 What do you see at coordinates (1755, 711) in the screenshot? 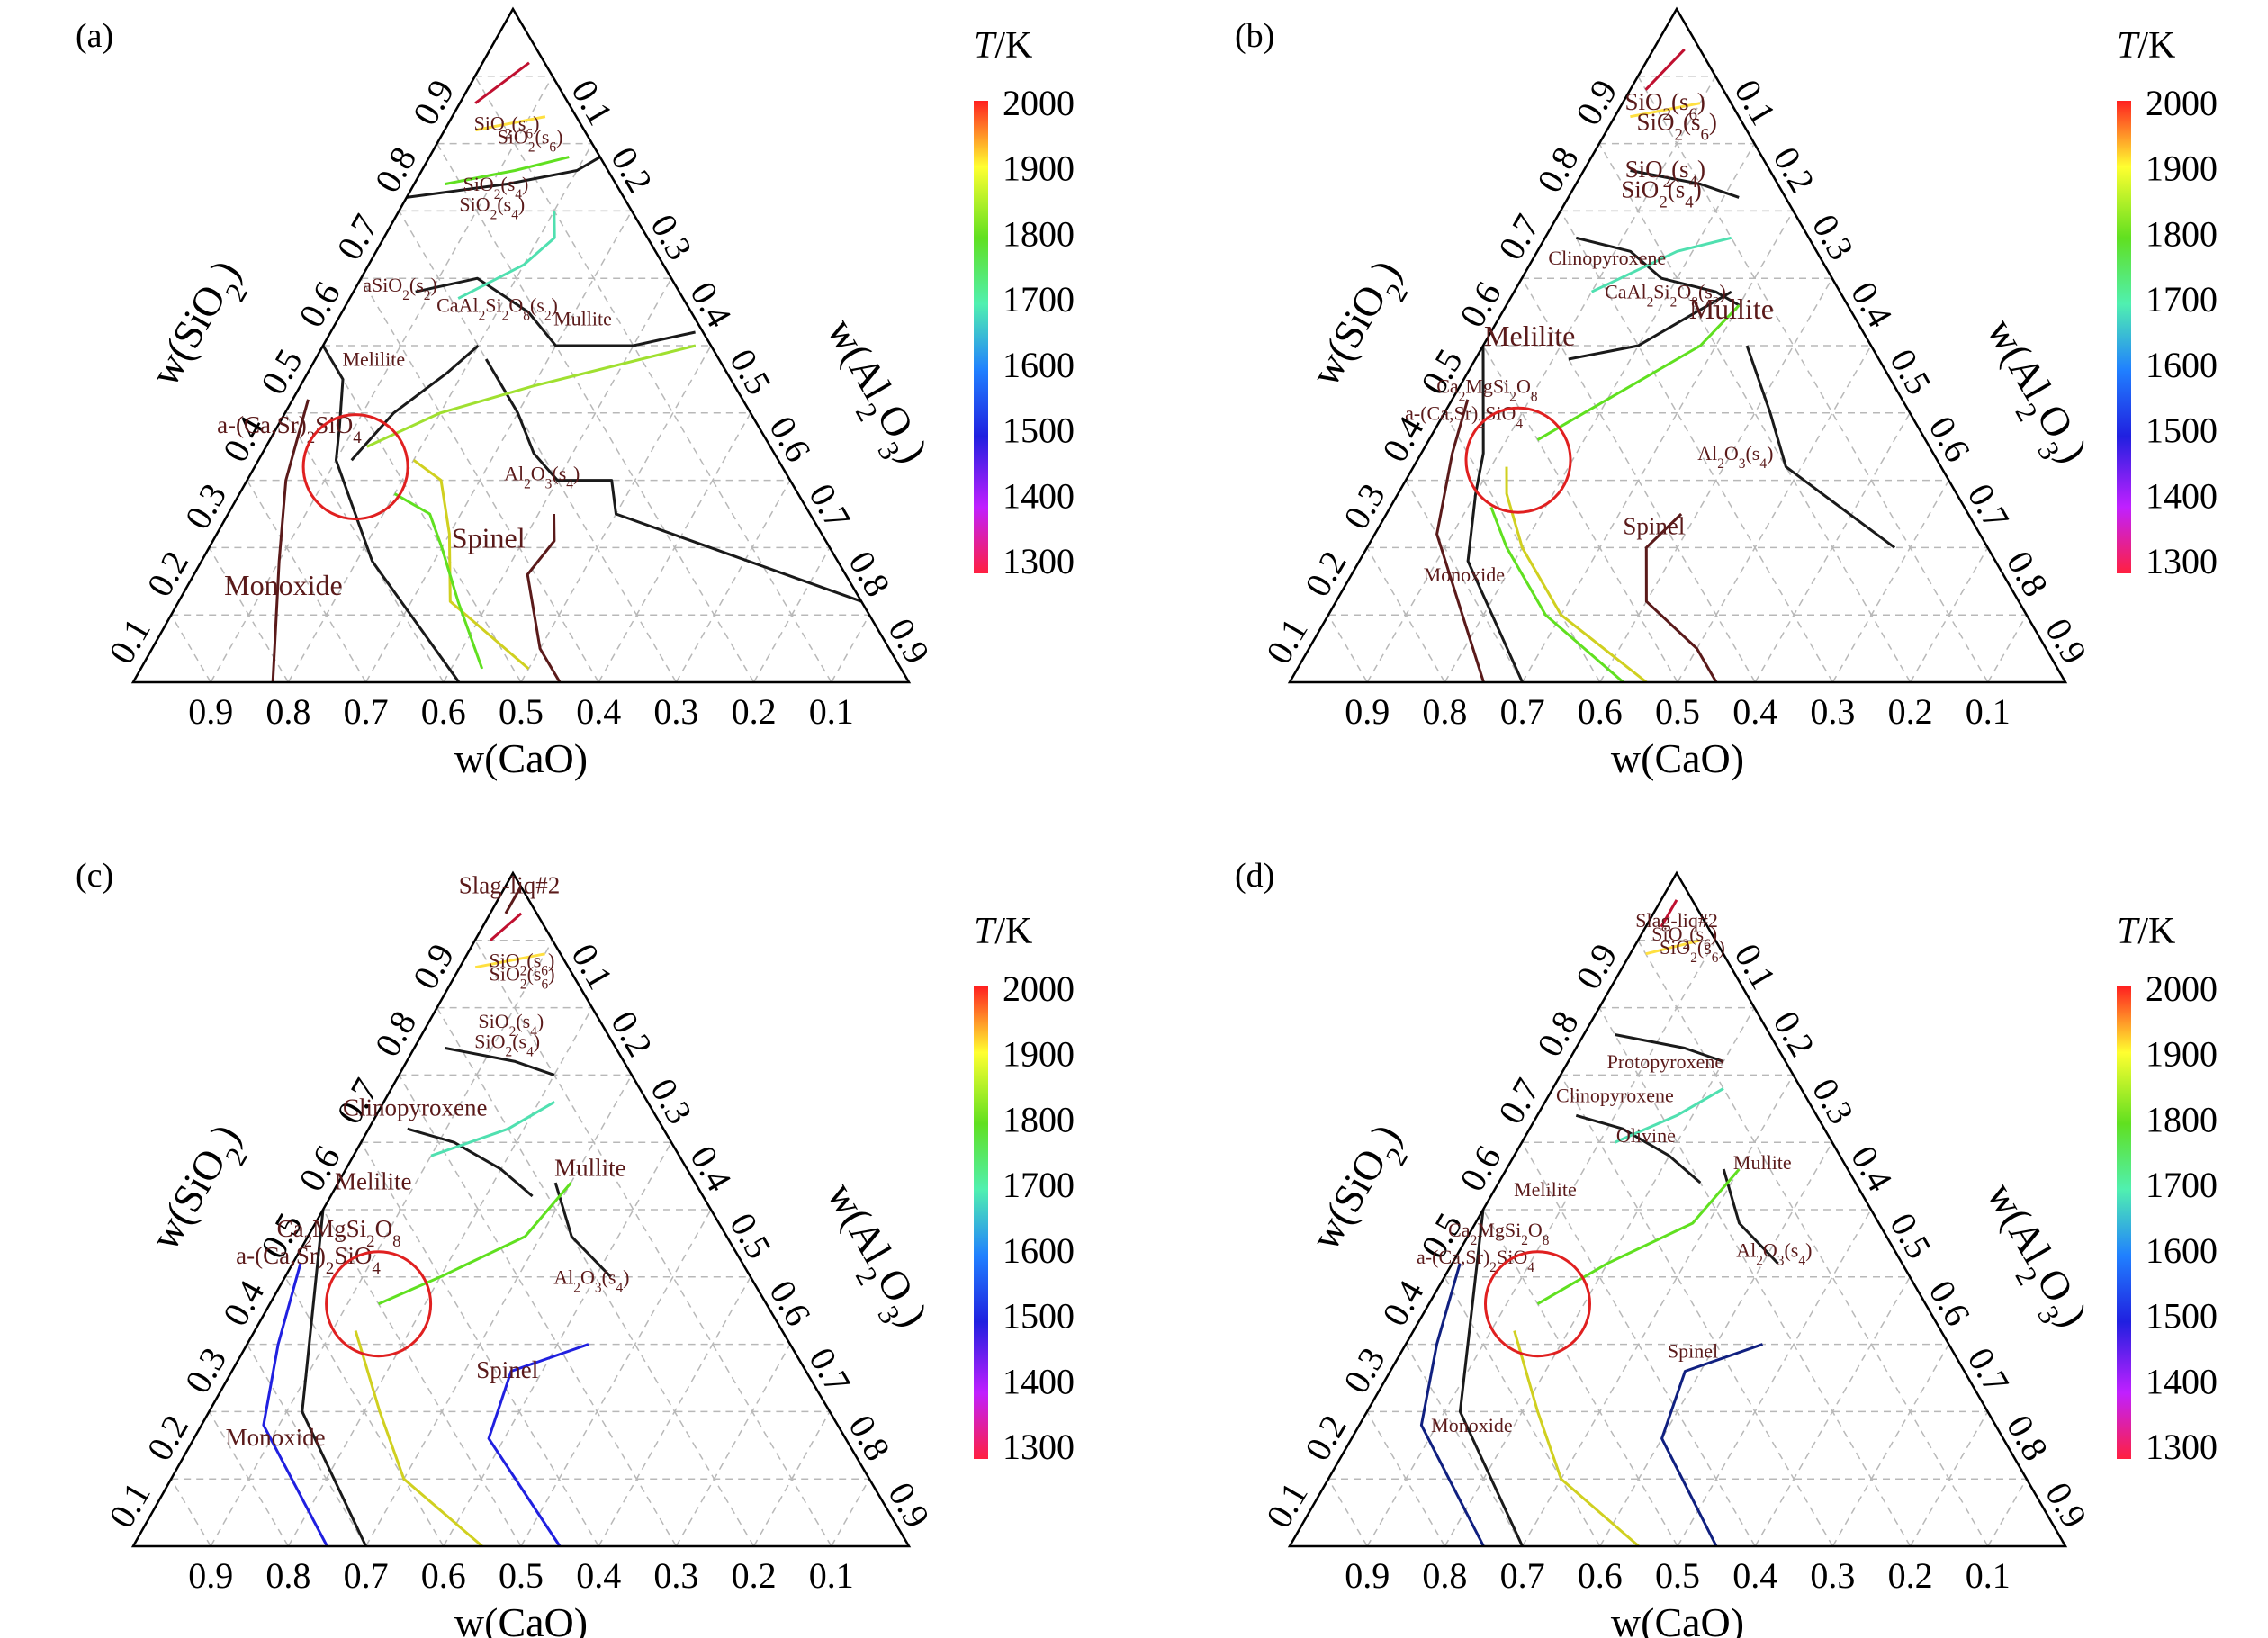
I see `tick-label-cao: 0.4` at bounding box center [1755, 711].